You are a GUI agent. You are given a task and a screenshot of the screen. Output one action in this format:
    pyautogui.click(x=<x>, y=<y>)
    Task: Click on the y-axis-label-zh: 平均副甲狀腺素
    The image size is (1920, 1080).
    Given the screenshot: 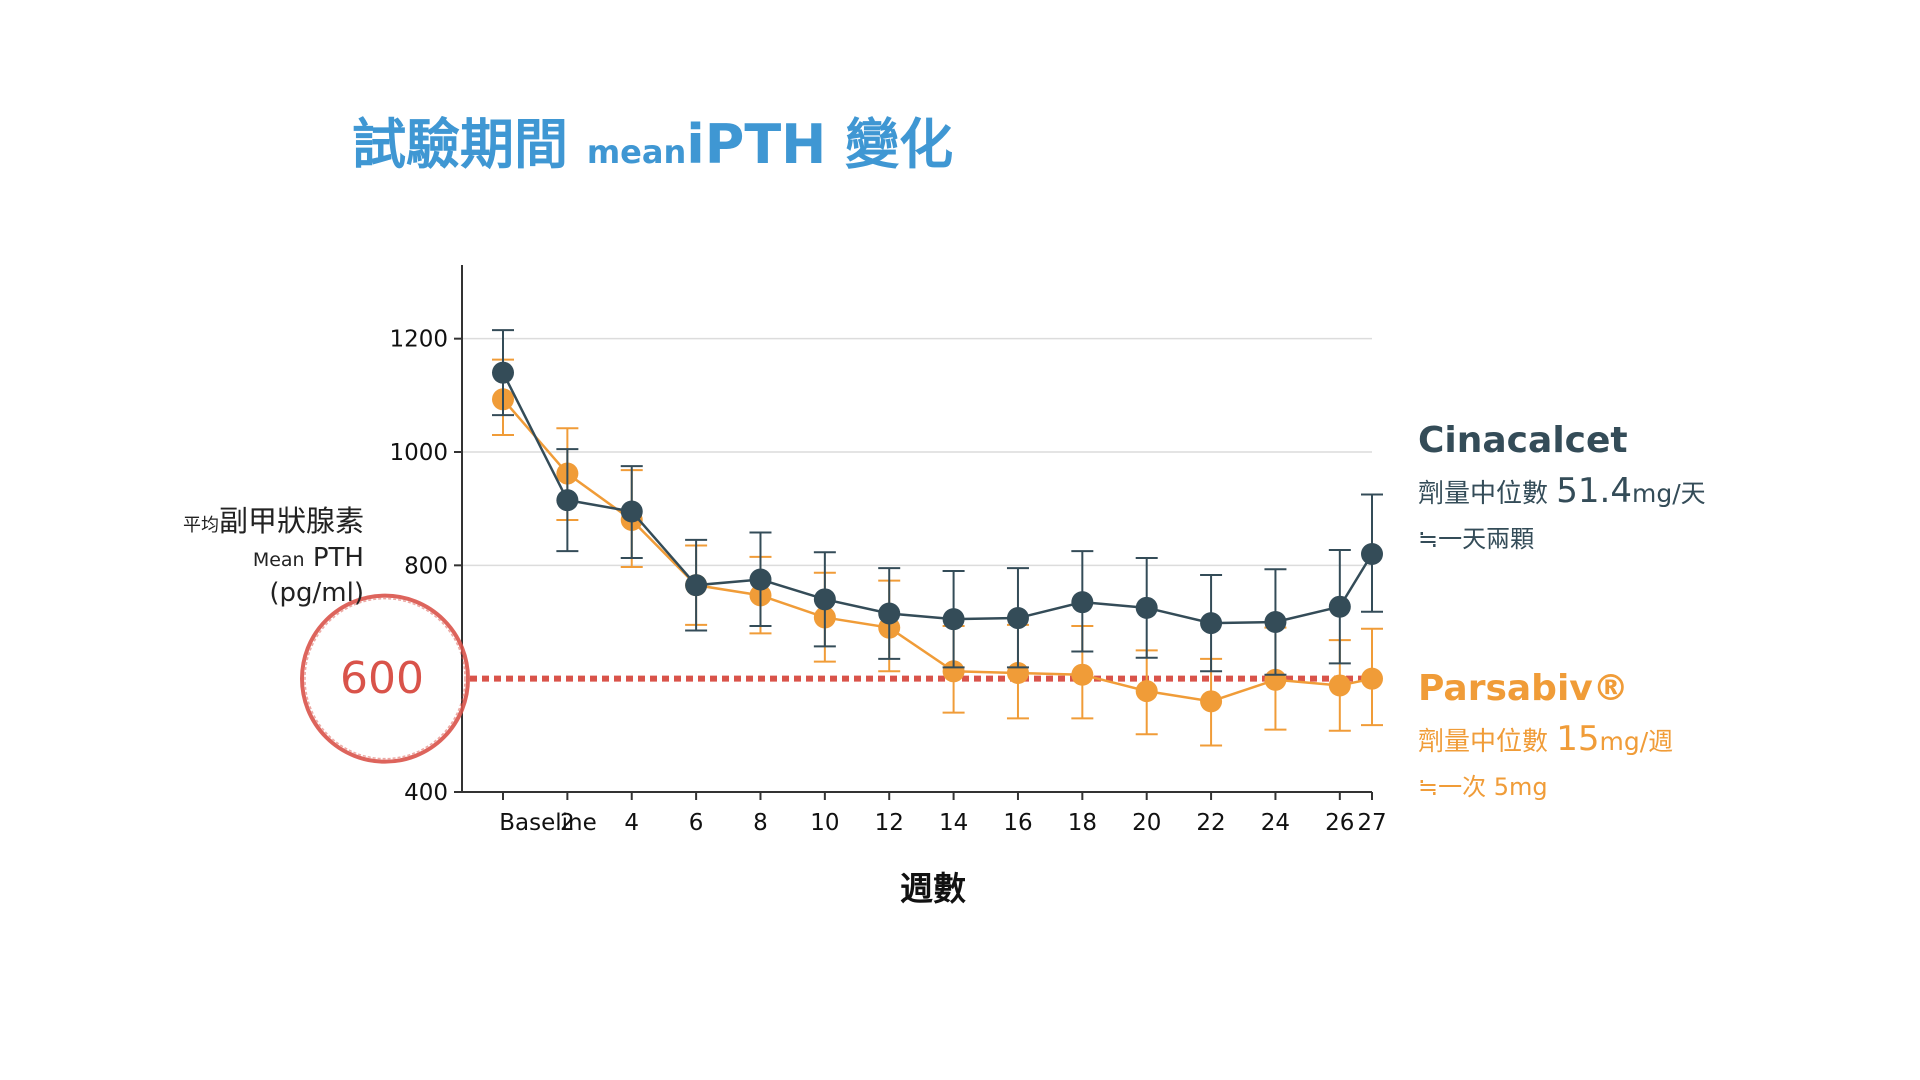 What is the action you would take?
    pyautogui.click(x=273, y=521)
    